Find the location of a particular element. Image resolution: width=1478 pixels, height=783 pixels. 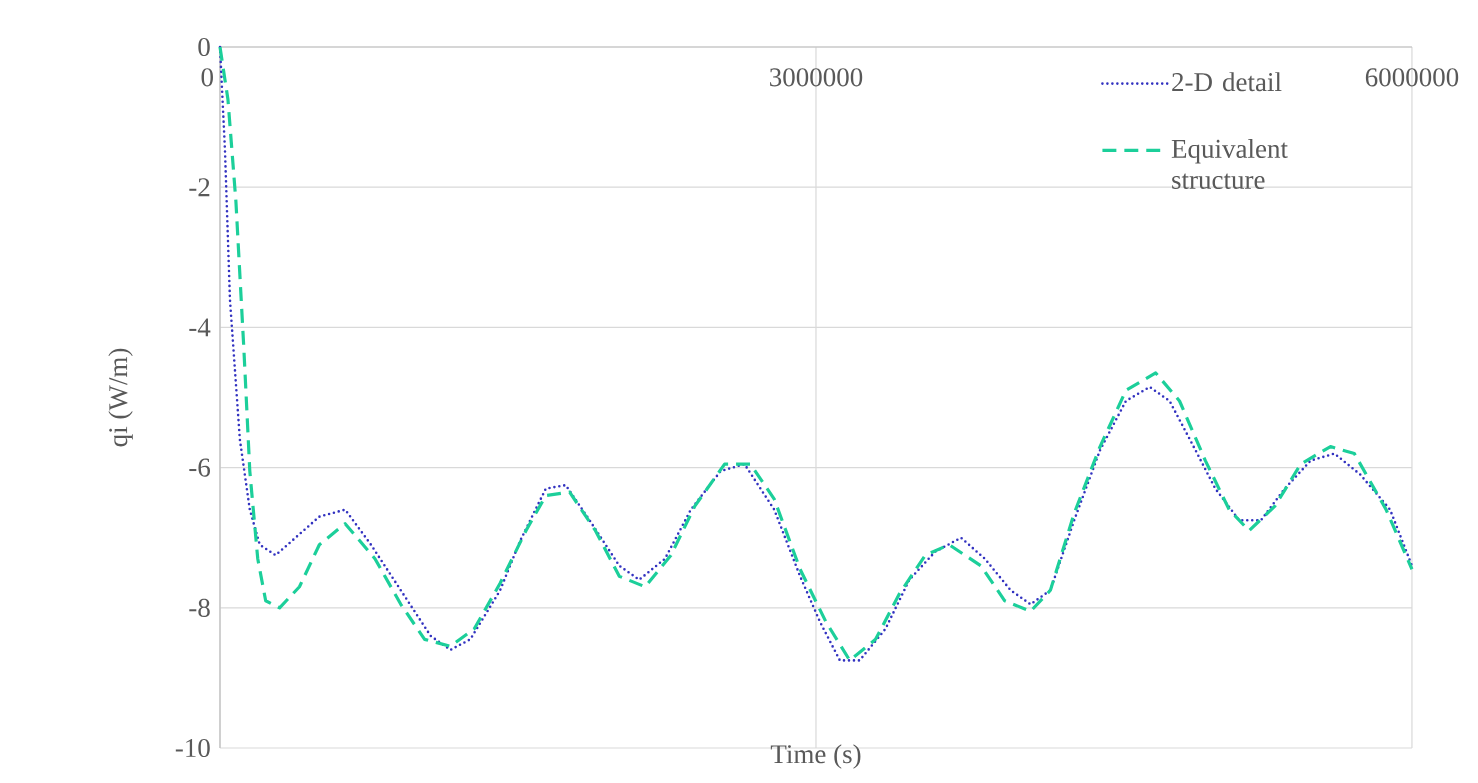

x-axis-title: Time (s) is located at coordinates (815, 756).